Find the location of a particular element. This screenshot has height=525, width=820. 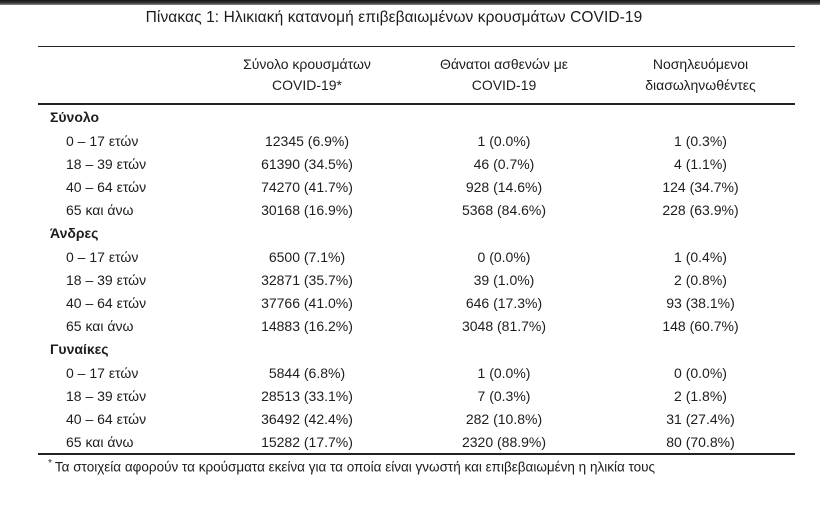

table-header-cases: Σύνολο κρουσμάτων COVID-19* is located at coordinates (307, 76).